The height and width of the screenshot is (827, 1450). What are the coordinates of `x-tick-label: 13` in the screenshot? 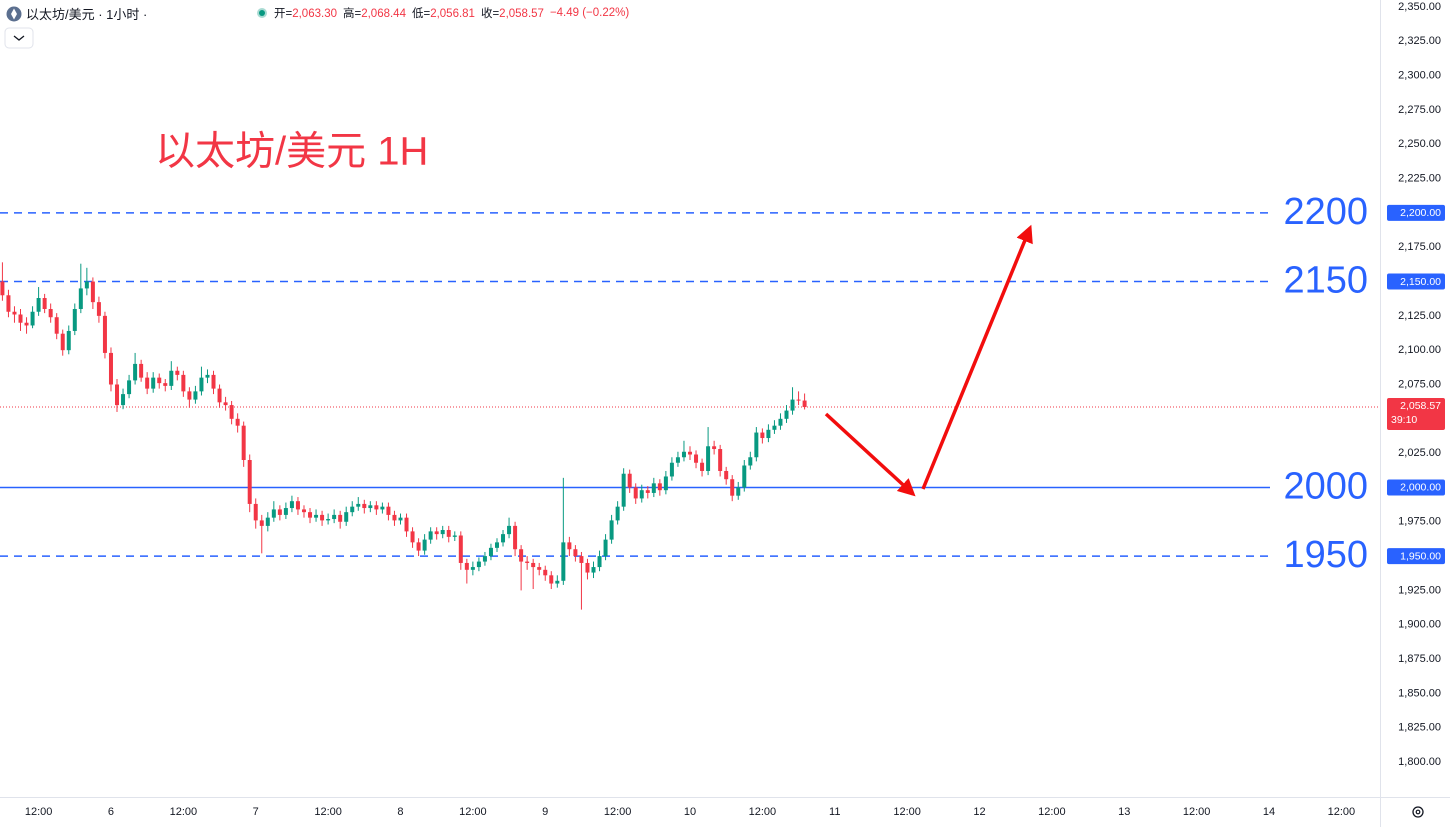 It's located at (1124, 812).